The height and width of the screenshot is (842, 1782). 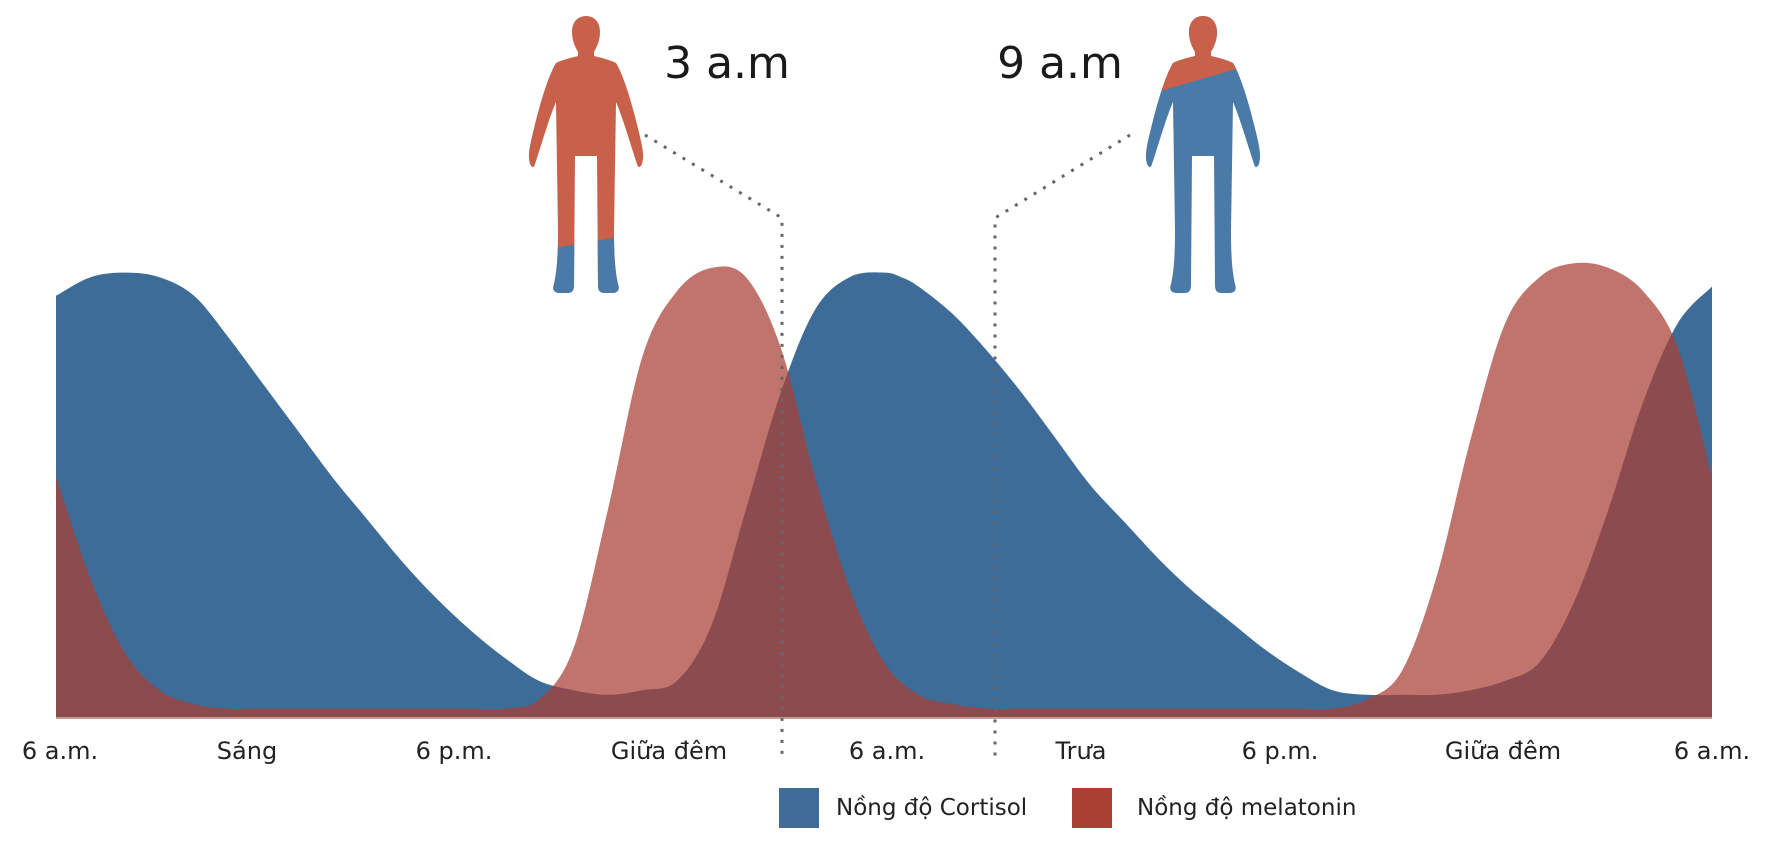 What do you see at coordinates (1246, 808) in the screenshot?
I see `legend-label-melatonin: Nồng độ melatonin` at bounding box center [1246, 808].